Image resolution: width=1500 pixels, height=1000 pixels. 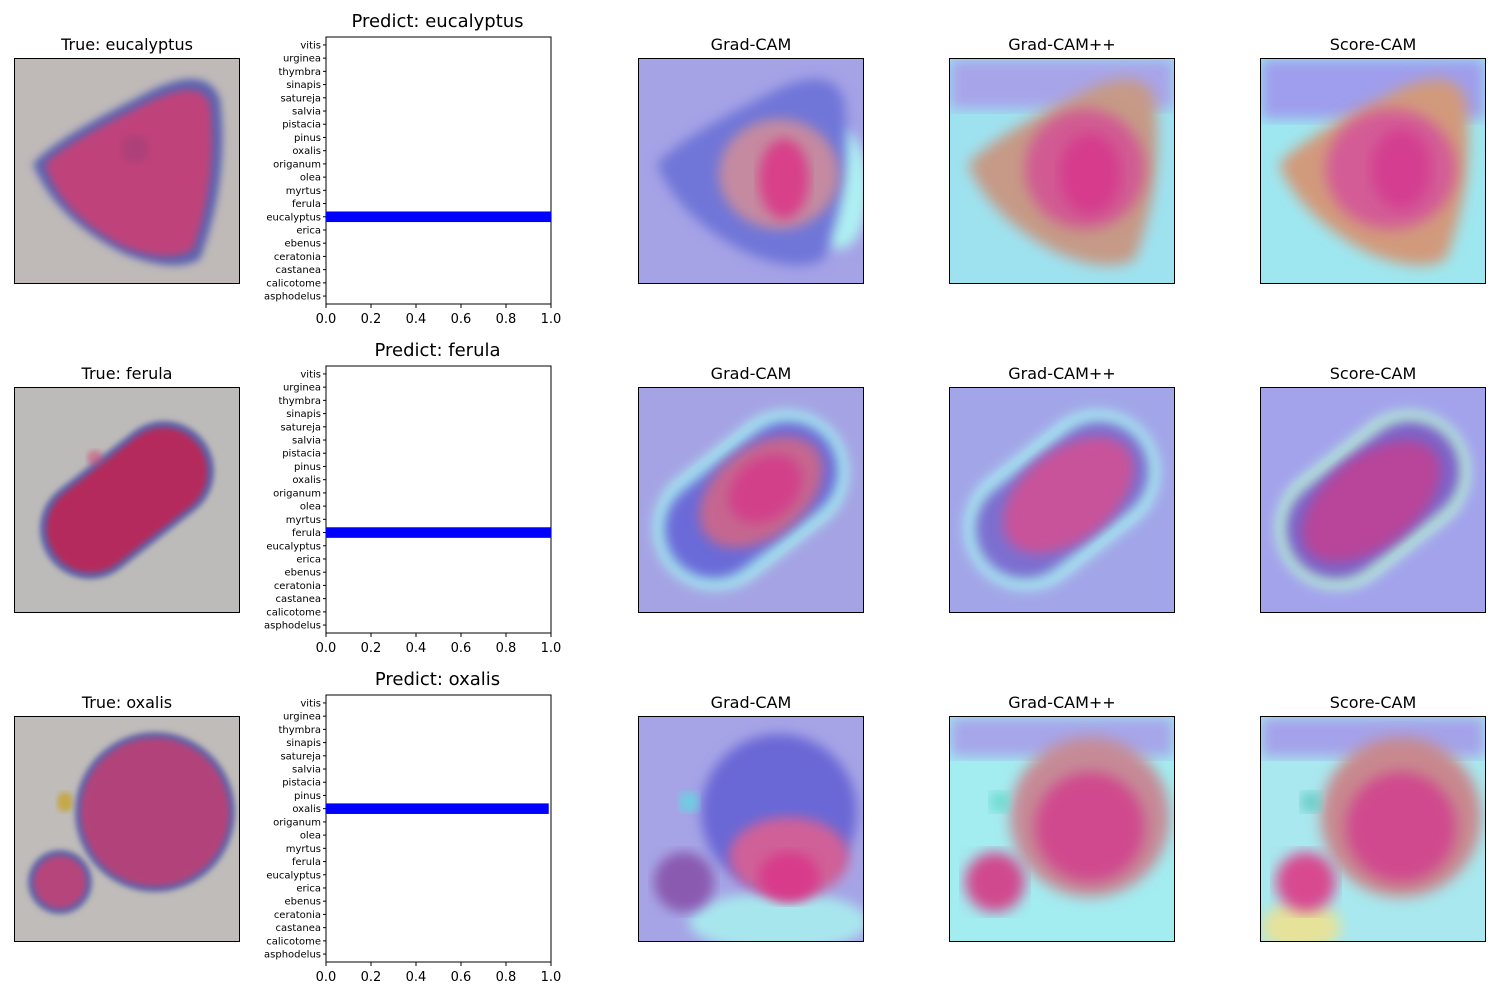 What do you see at coordinates (437, 350) in the screenshot?
I see `prediction-chart-title: Predict: ferula` at bounding box center [437, 350].